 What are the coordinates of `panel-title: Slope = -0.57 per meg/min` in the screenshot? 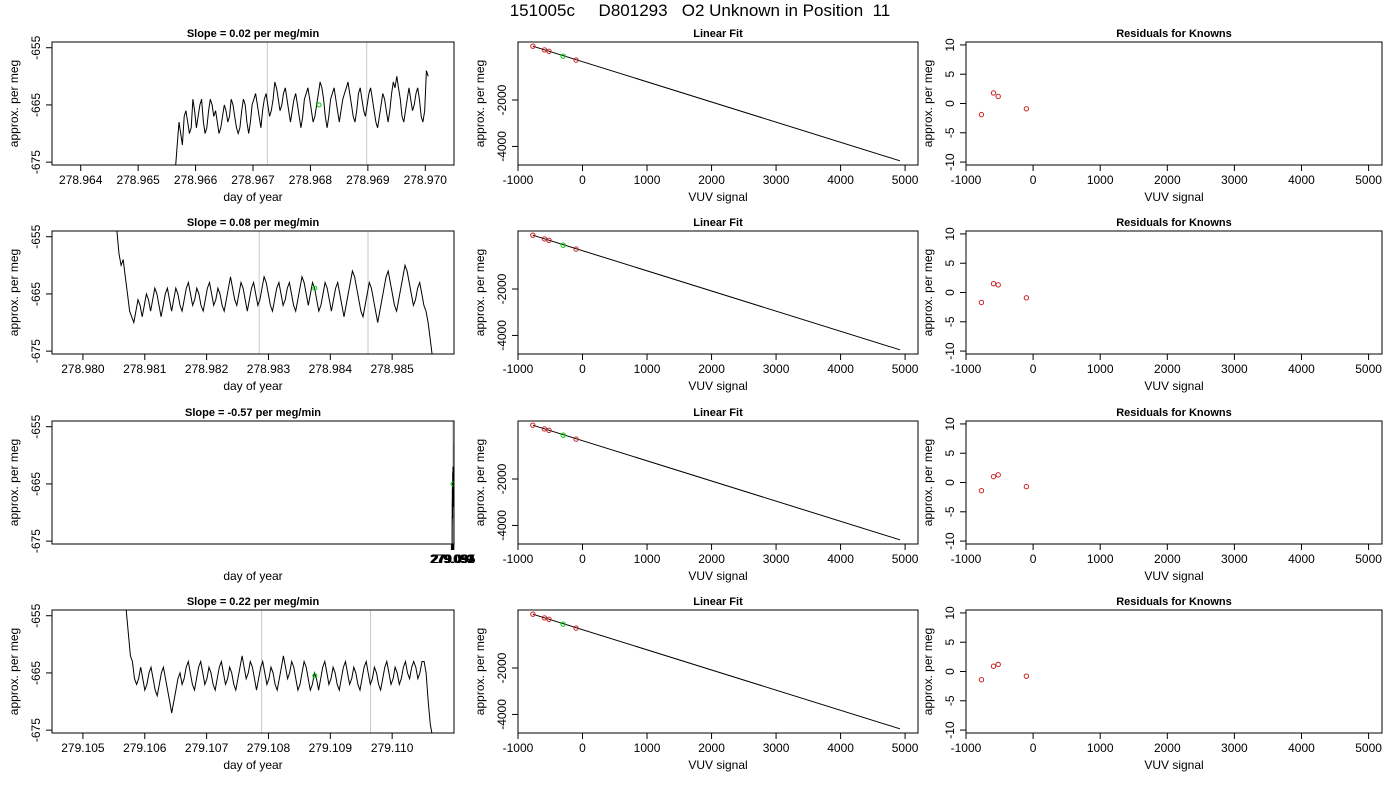 It's located at (253, 413).